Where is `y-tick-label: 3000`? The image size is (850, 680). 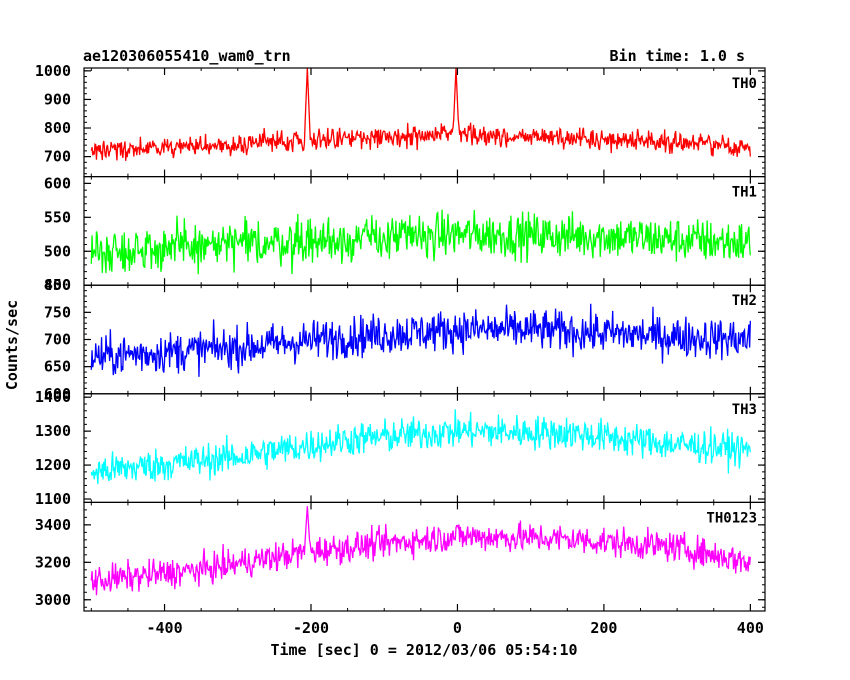
y-tick-label: 3000 is located at coordinates (53, 600).